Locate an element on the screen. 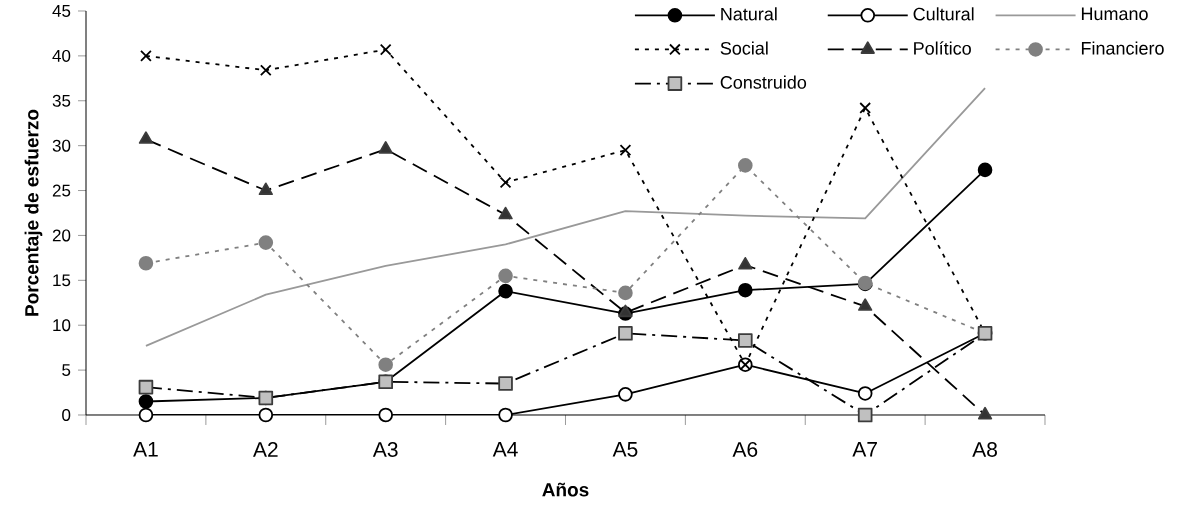  x-tick-label: A4 is located at coordinates (505, 449).